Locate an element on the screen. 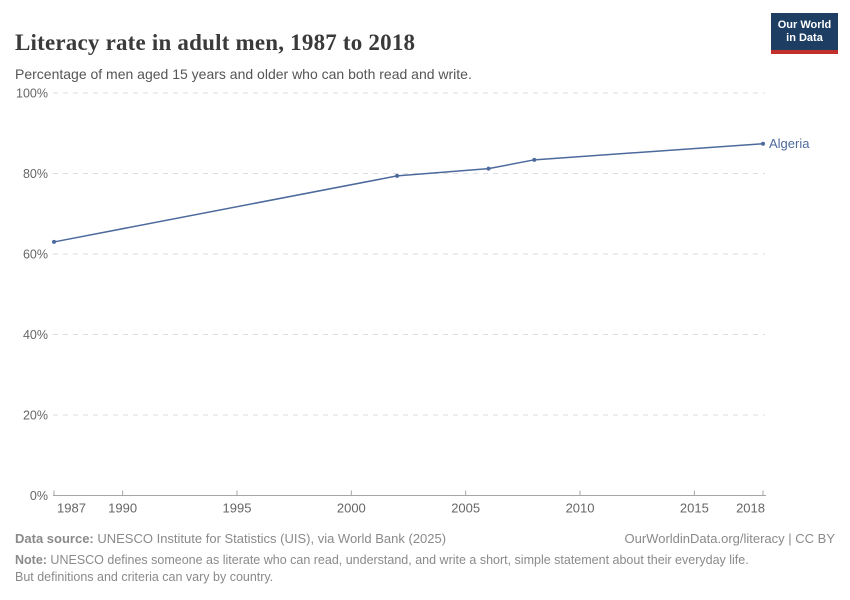  page-title: Literacy rate in adult men, 1987 to 2018 is located at coordinates (215, 43).